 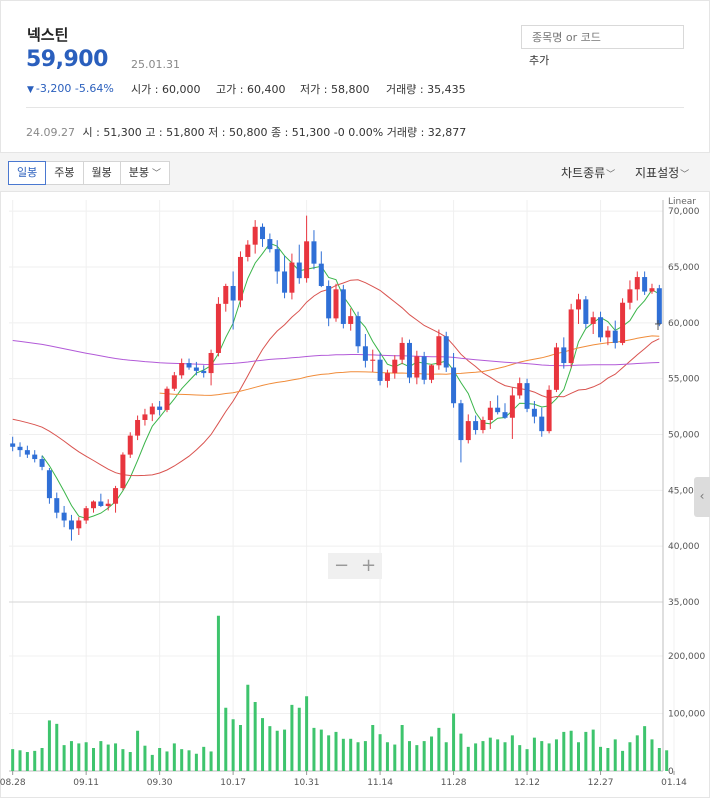 I want to click on volume-tick-label: 200,000, so click(x=686, y=657).